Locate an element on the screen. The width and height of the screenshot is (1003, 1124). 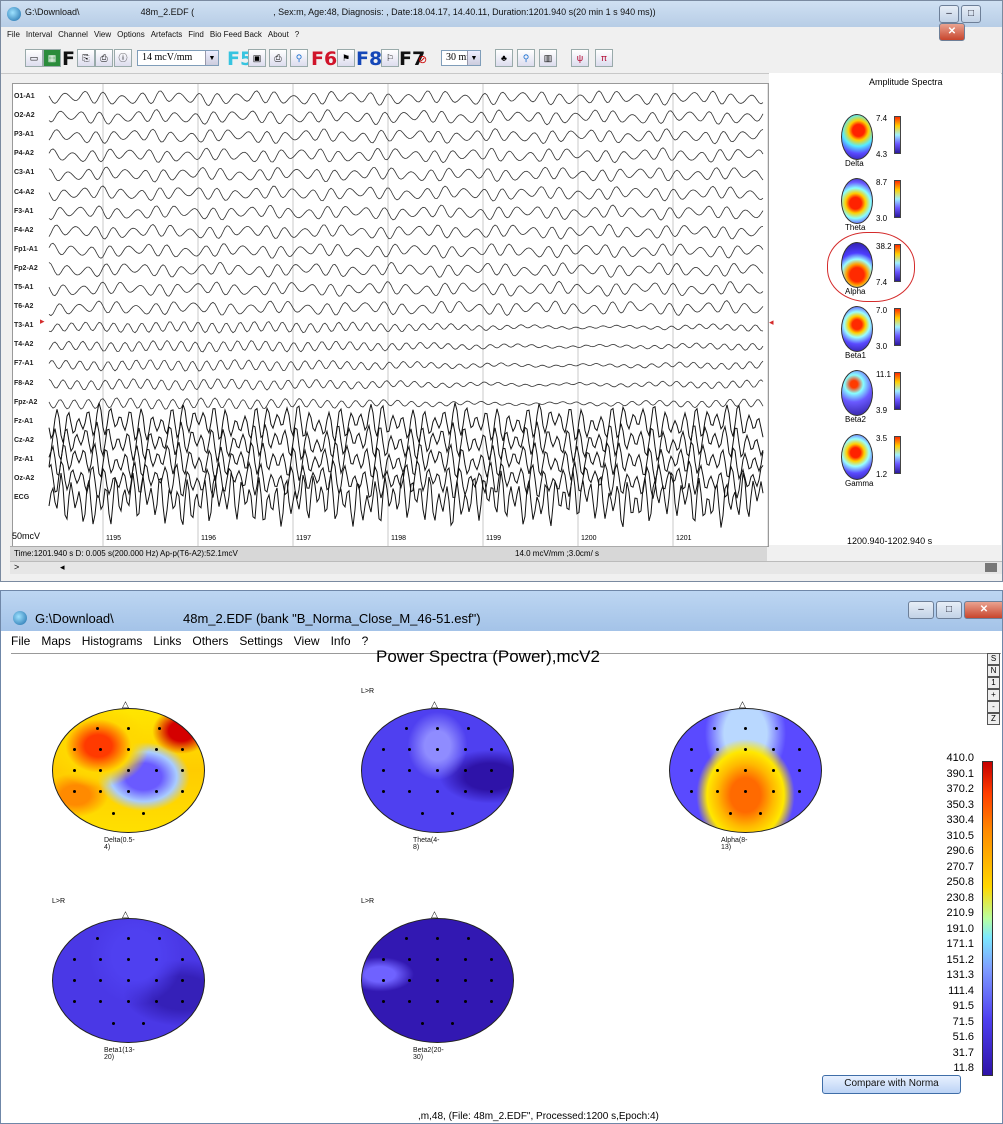
menu-item-interval: Interval is located at coordinates (39, 34).